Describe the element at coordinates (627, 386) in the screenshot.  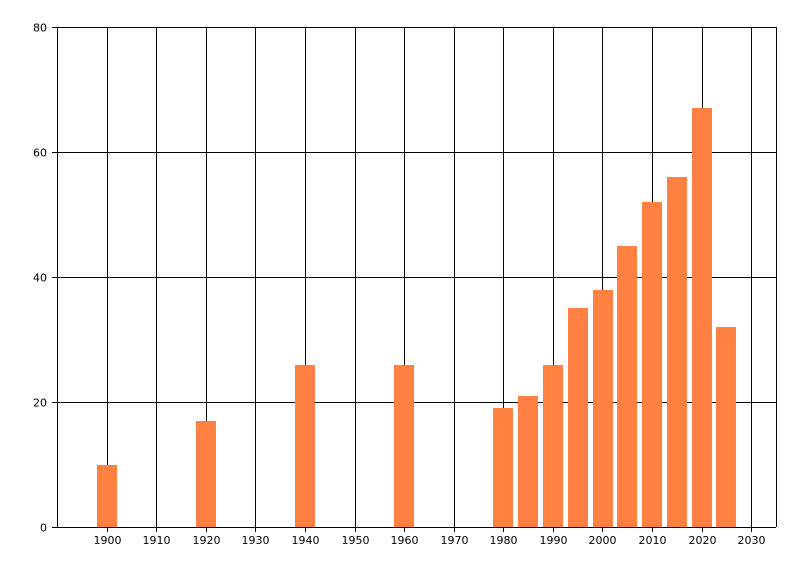
I see `bar-2005` at that location.